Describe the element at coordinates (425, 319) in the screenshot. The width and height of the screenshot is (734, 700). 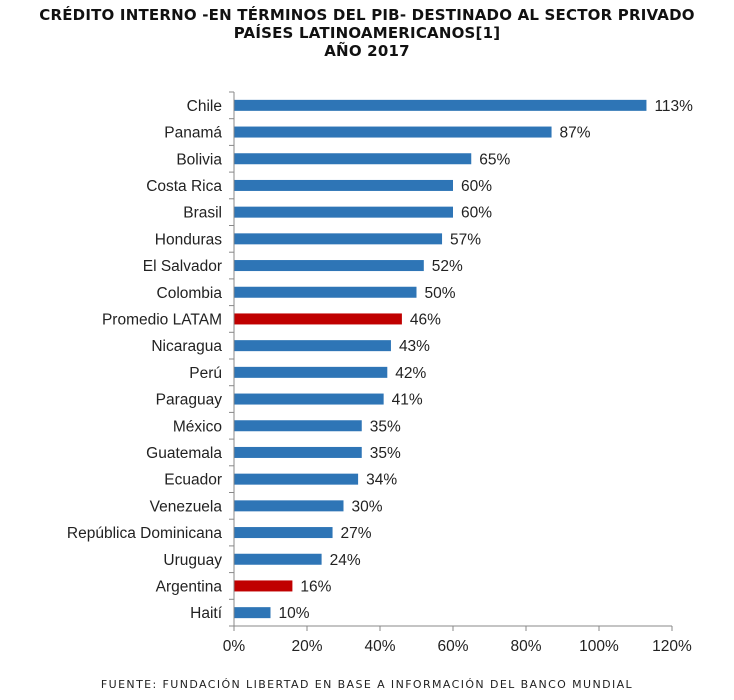
I see `data-label: 46%` at that location.